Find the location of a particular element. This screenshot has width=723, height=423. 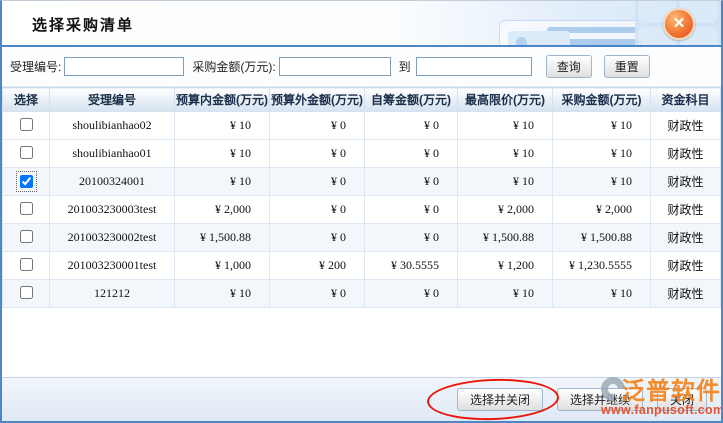

table-row: 121212 ¥ 10 ¥ 0 ¥ 0 ¥ 10 ¥ 10 财政性 is located at coordinates (361, 293).